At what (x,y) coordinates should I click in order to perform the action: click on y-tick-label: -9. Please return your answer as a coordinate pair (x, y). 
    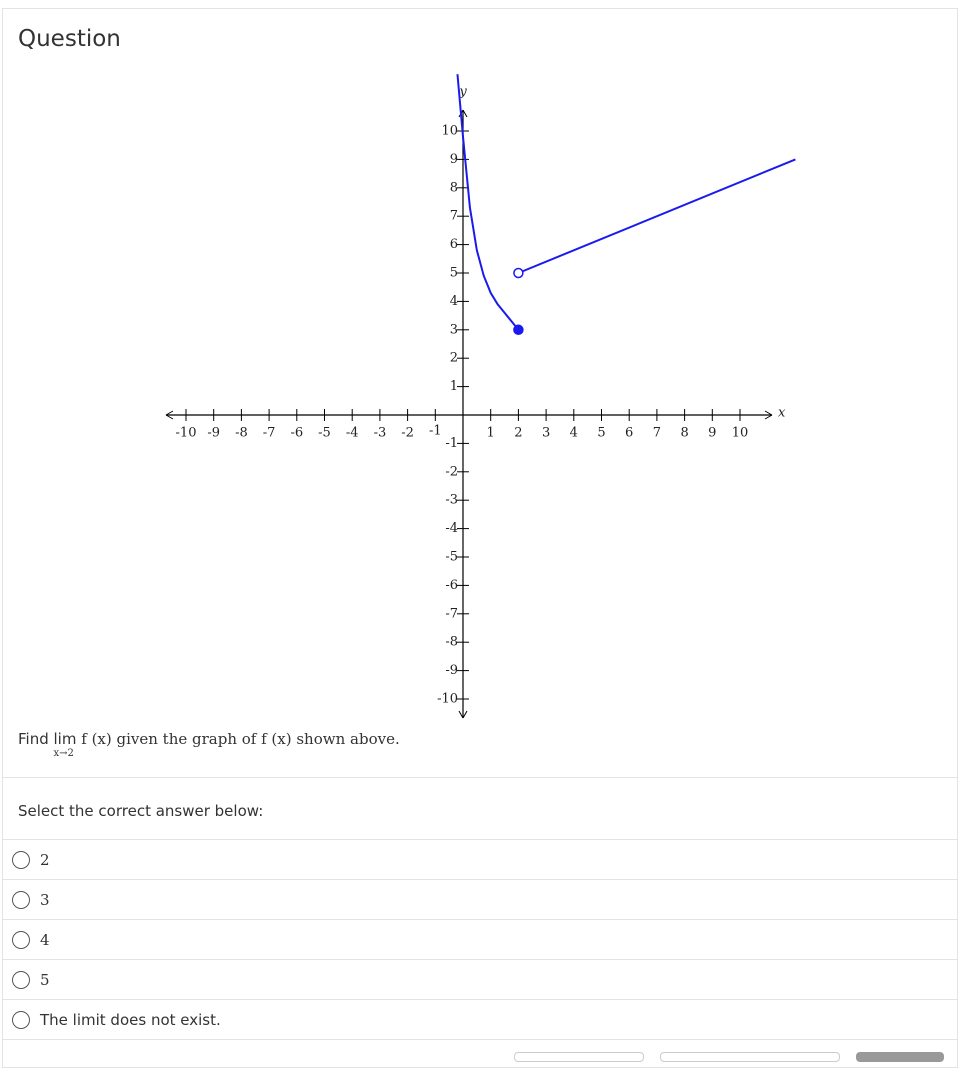
    Looking at the image, I should click on (451, 670).